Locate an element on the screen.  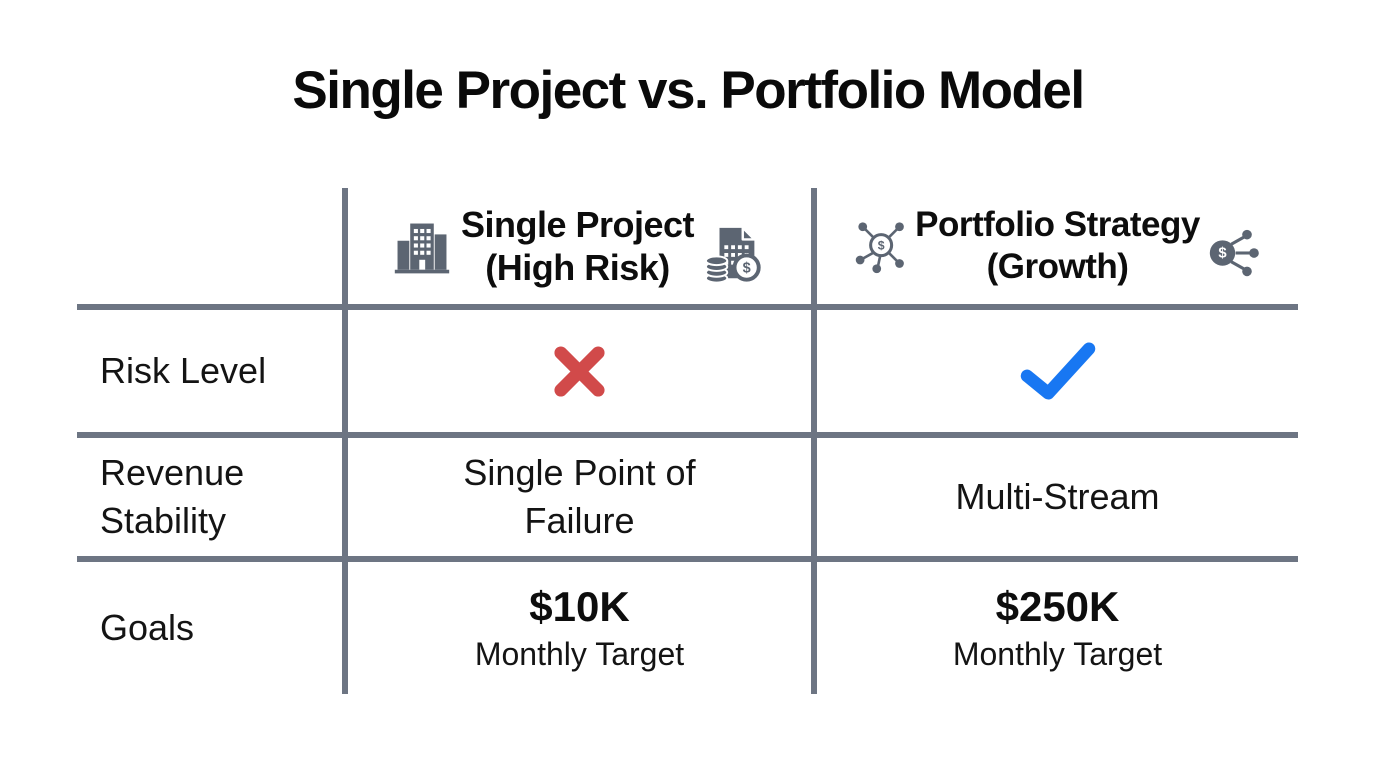
company-coins-dollar-icon: $ is located at coordinates (735, 253).